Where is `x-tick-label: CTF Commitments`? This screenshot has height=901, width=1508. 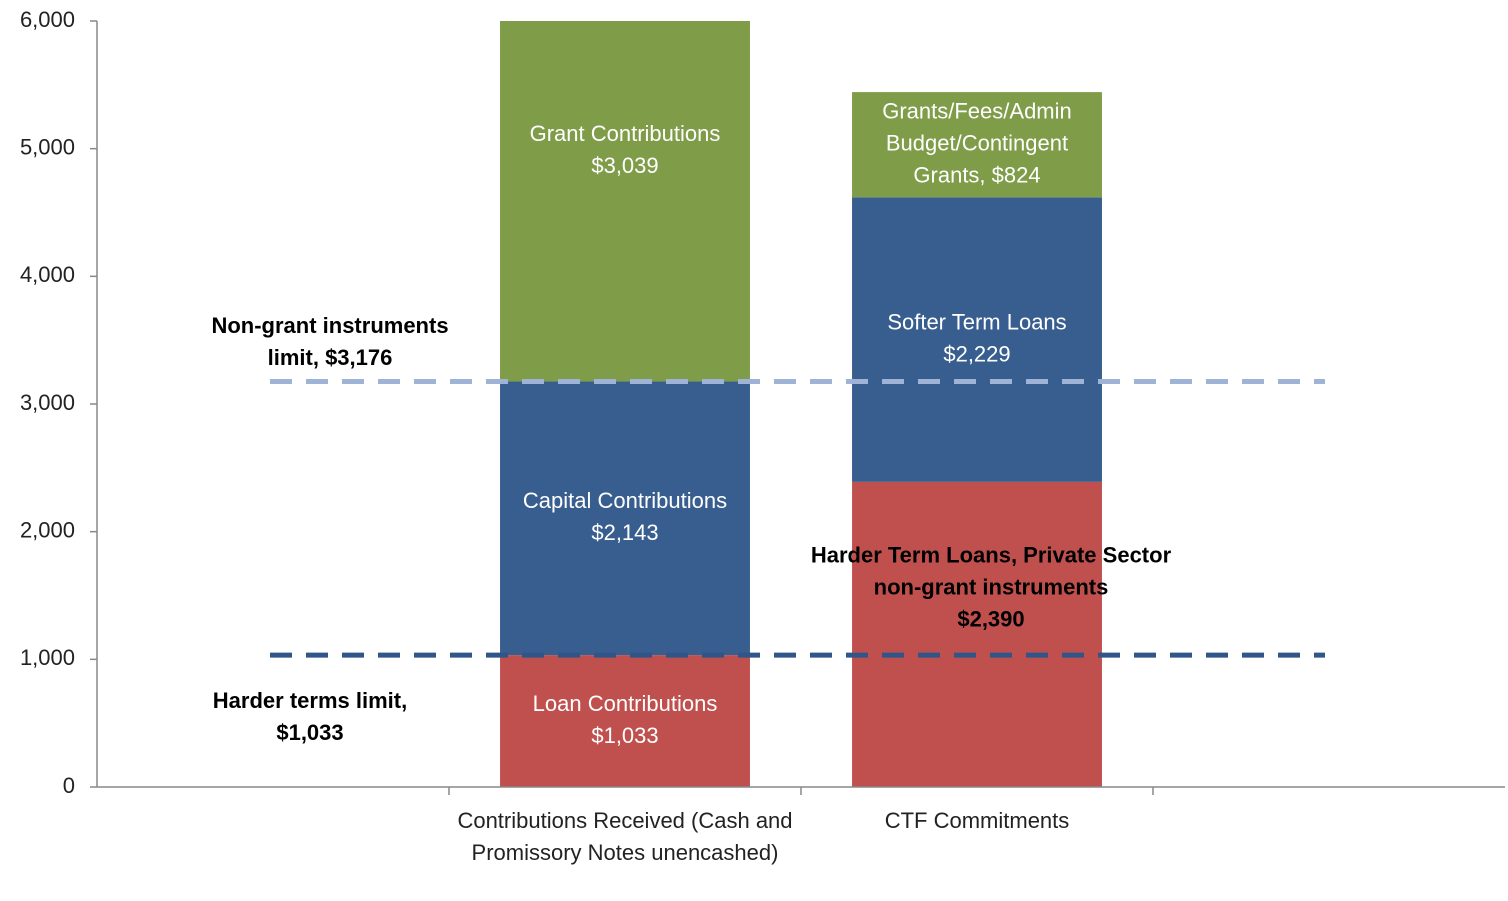 x-tick-label: CTF Commitments is located at coordinates (977, 820).